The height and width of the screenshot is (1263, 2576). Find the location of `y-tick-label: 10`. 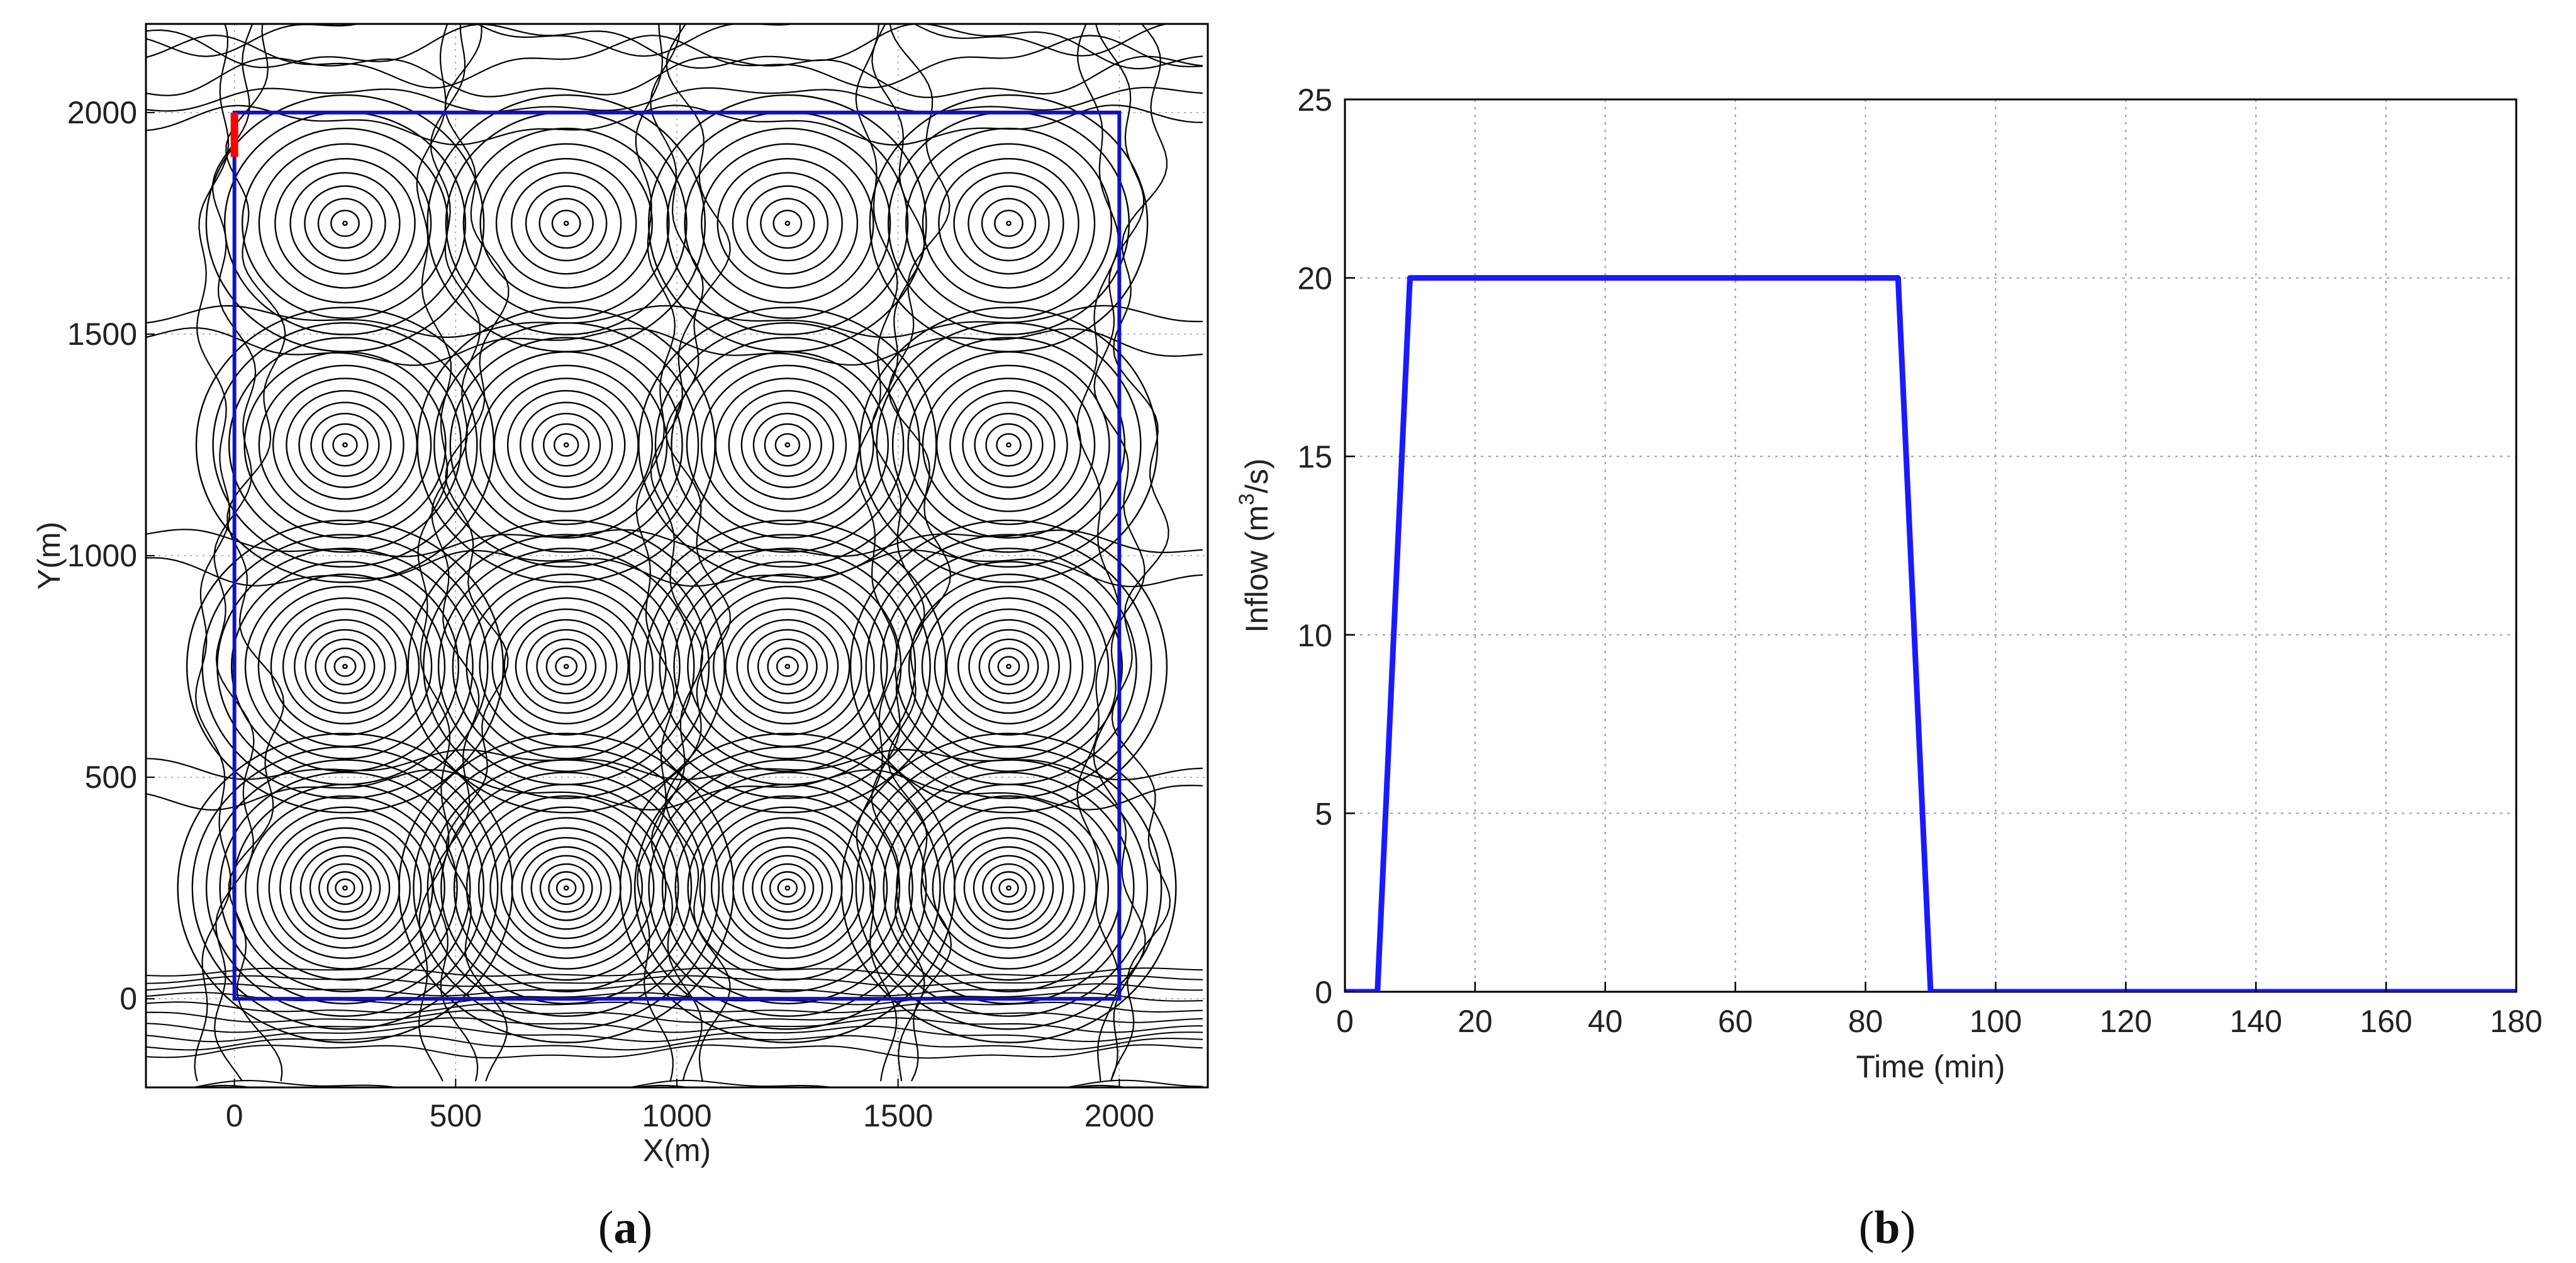

y-tick-label: 10 is located at coordinates (1314, 635).